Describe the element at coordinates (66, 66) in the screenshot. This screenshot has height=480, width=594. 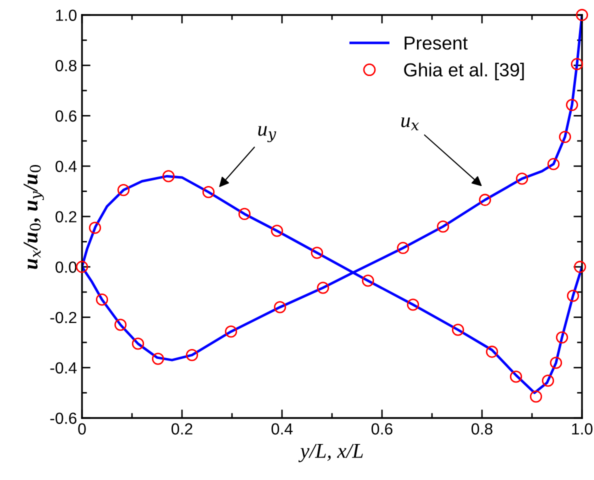
I see `y-tick-label: 0.8` at that location.